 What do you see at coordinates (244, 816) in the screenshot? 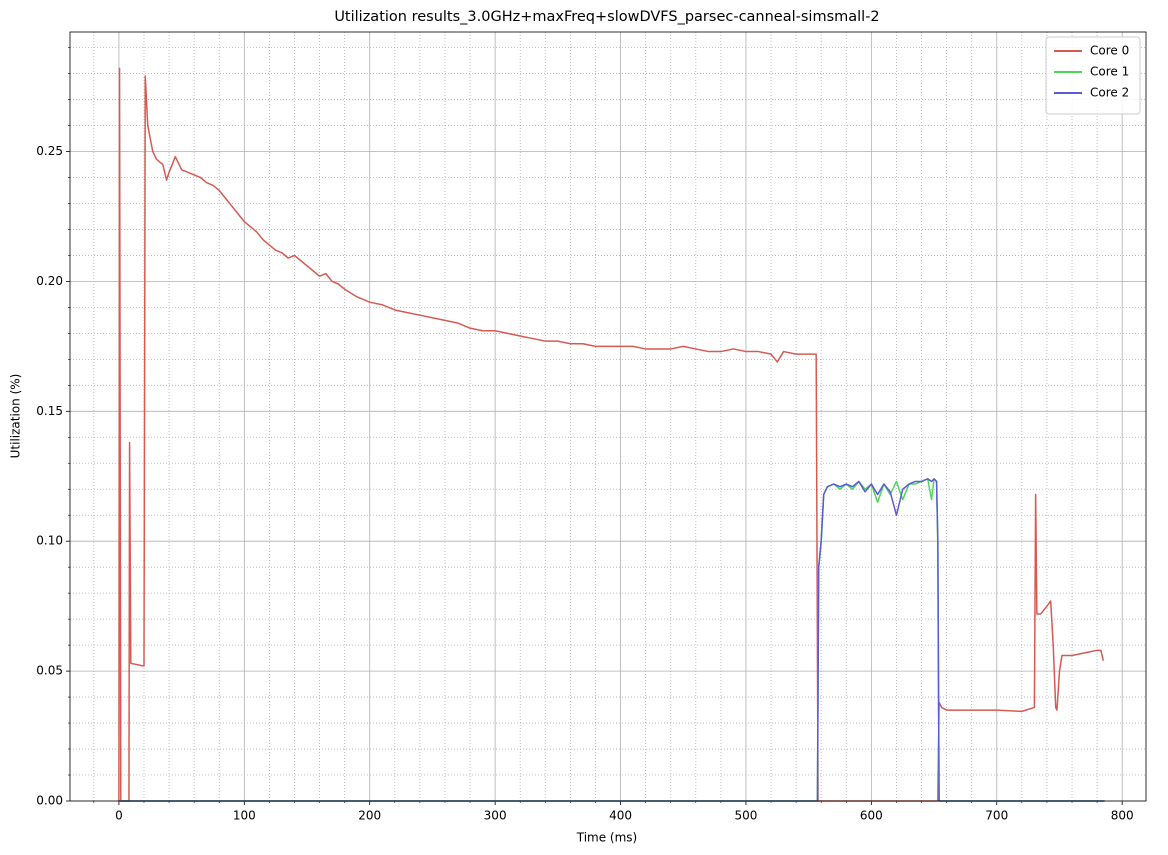
I see `x-tick-label: 100` at bounding box center [244, 816].